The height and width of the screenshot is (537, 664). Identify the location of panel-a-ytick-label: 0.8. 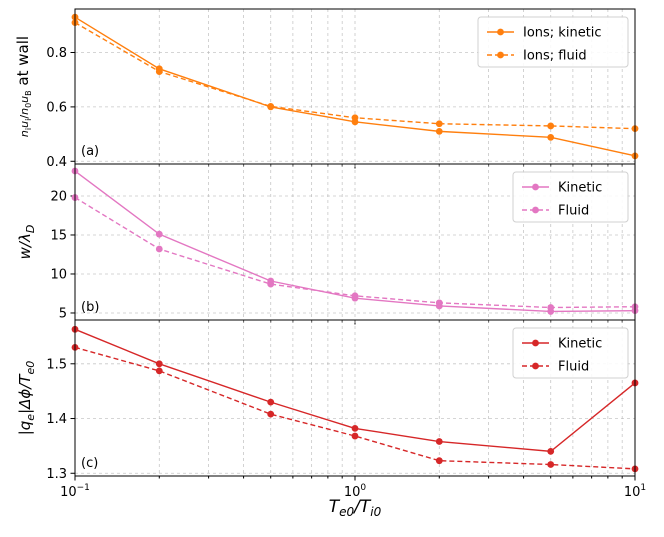
(56, 53).